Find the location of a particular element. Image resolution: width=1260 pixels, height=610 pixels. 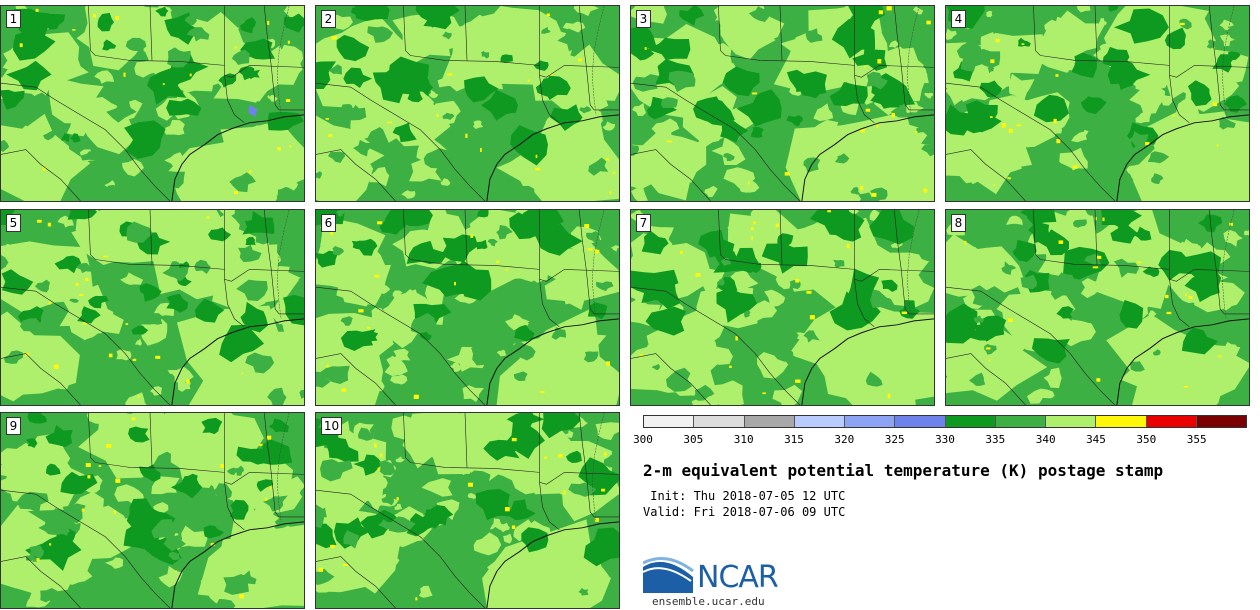

postage-stamp-panel-5: 5 is located at coordinates (152, 307).